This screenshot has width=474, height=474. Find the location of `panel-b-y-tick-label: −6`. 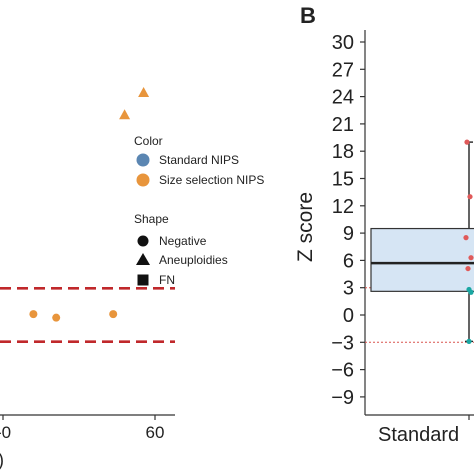

panel-b-y-tick-label: −6 is located at coordinates (342, 371).